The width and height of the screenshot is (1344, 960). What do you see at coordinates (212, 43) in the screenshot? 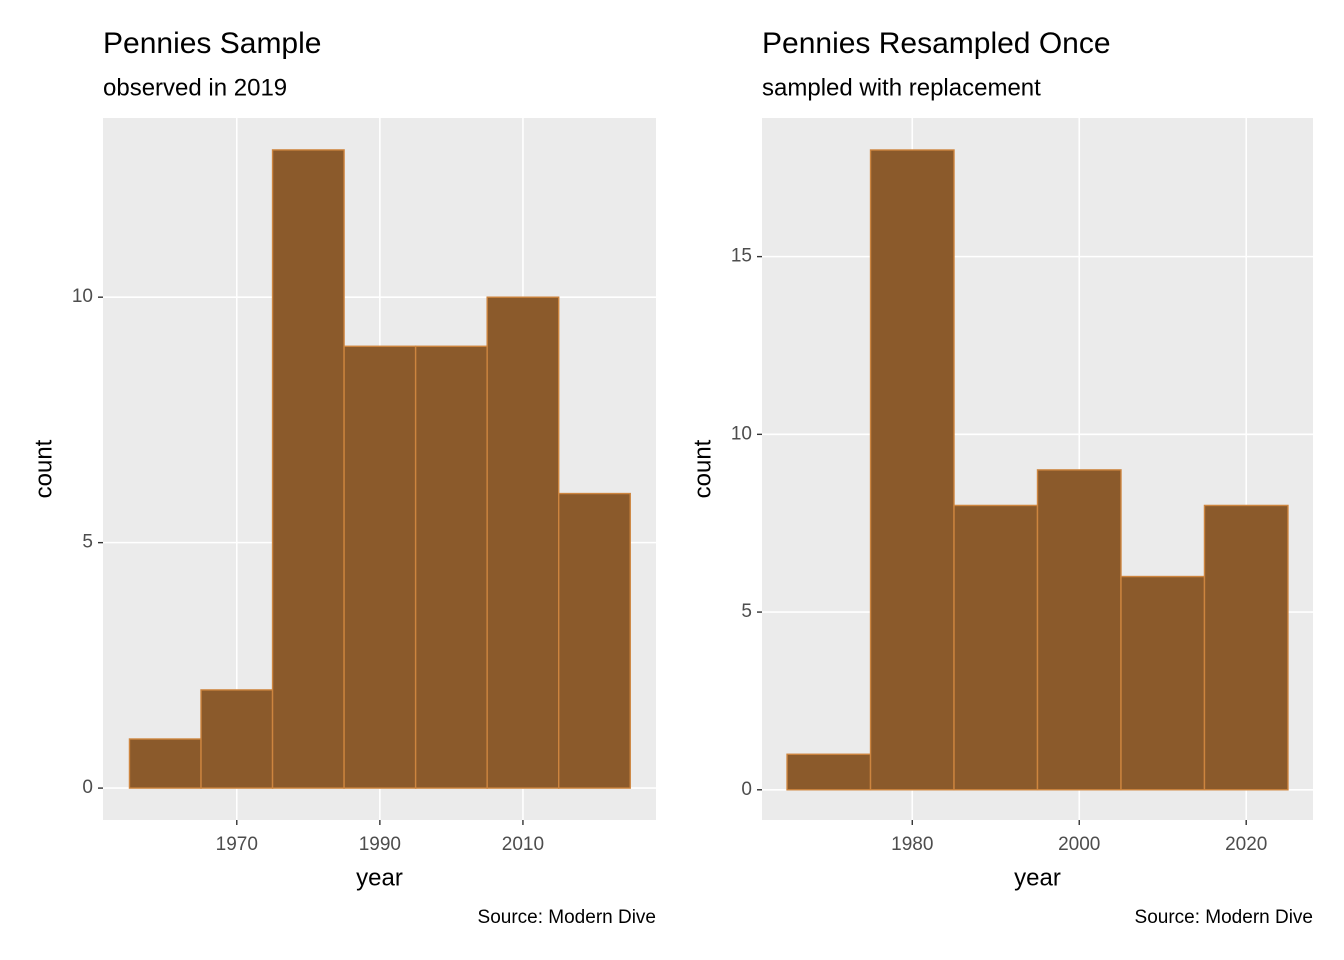
I see `chart-title: Pennies Sample` at bounding box center [212, 43].